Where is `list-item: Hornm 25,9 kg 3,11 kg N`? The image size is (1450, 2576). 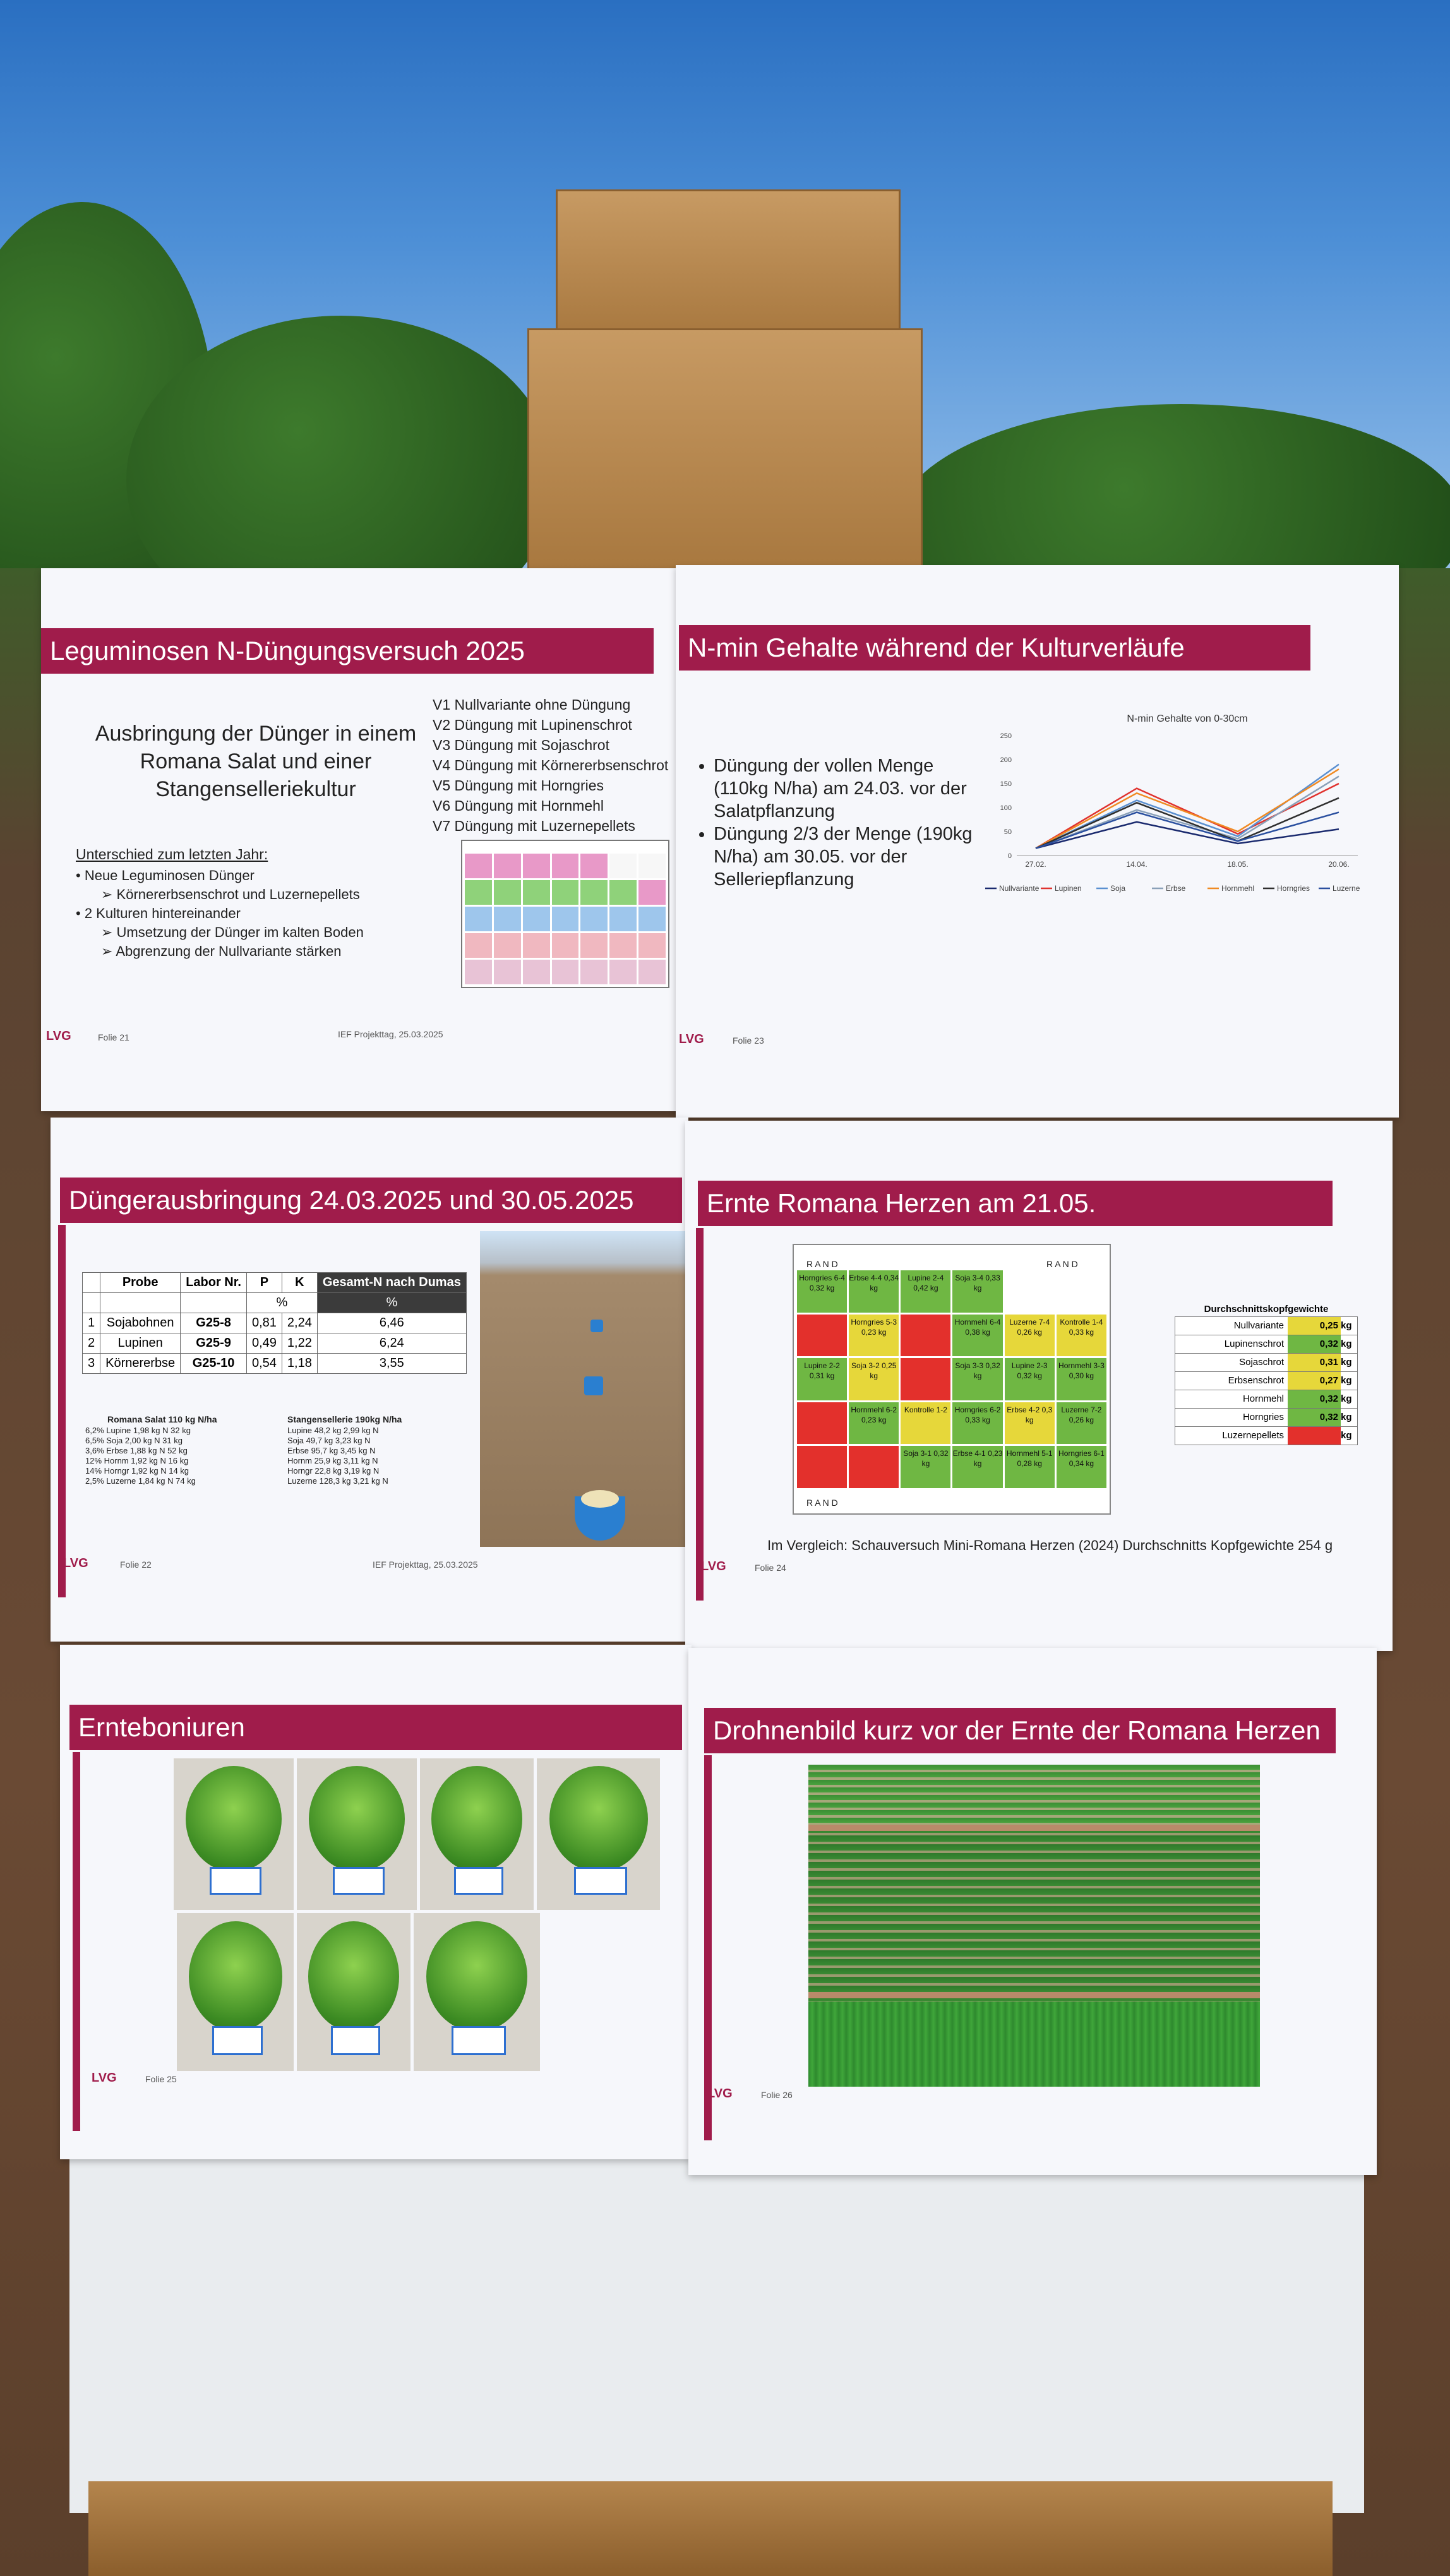 list-item: Hornm 25,9 kg 3,11 kg N is located at coordinates (332, 1460).